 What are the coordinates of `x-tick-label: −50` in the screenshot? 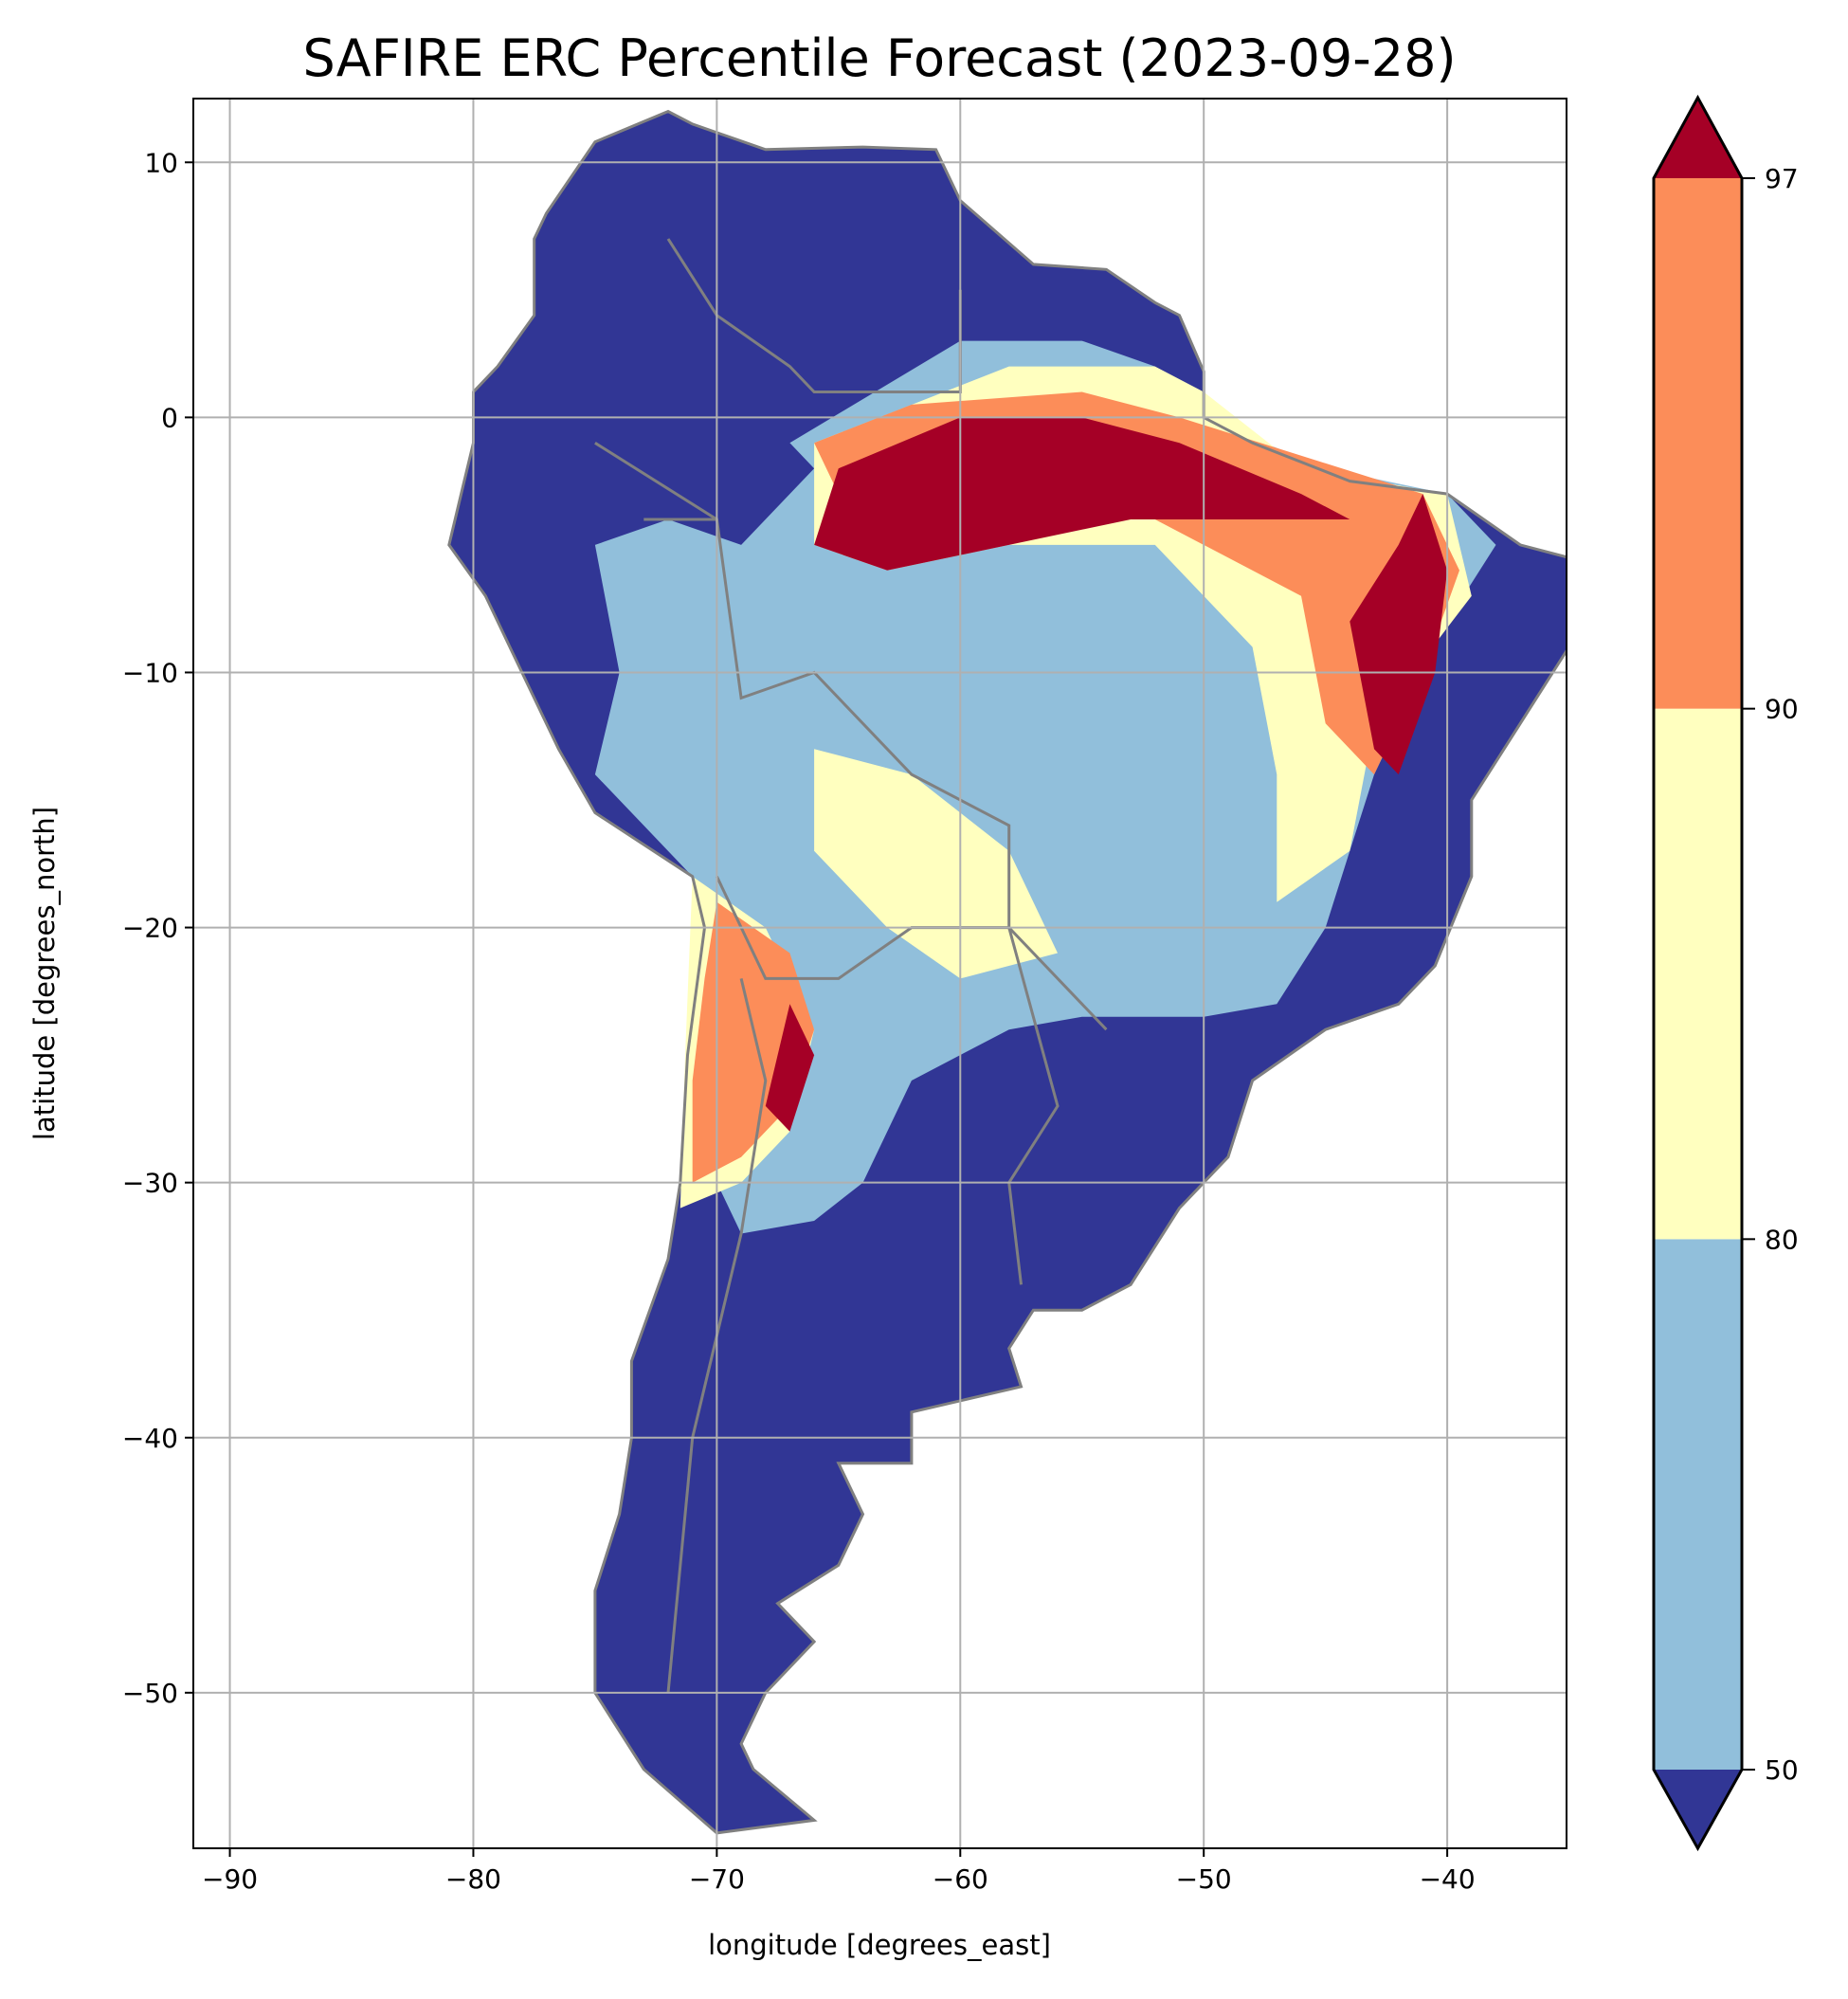 It's located at (1204, 1879).